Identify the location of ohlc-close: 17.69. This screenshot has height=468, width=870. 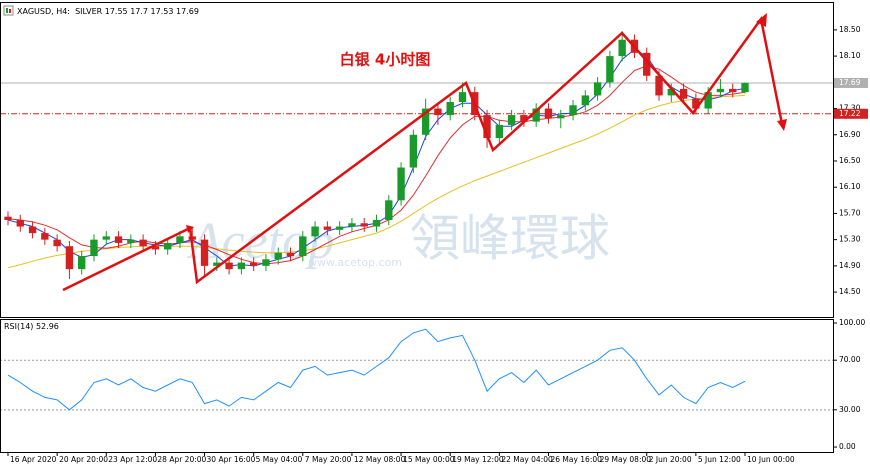
(187, 11).